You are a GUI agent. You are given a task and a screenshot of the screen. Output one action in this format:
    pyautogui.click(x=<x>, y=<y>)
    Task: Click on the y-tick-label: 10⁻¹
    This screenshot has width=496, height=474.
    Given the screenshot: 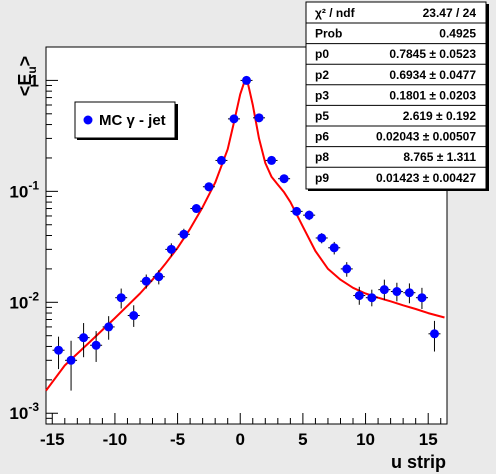 What is the action you would take?
    pyautogui.click(x=24, y=189)
    